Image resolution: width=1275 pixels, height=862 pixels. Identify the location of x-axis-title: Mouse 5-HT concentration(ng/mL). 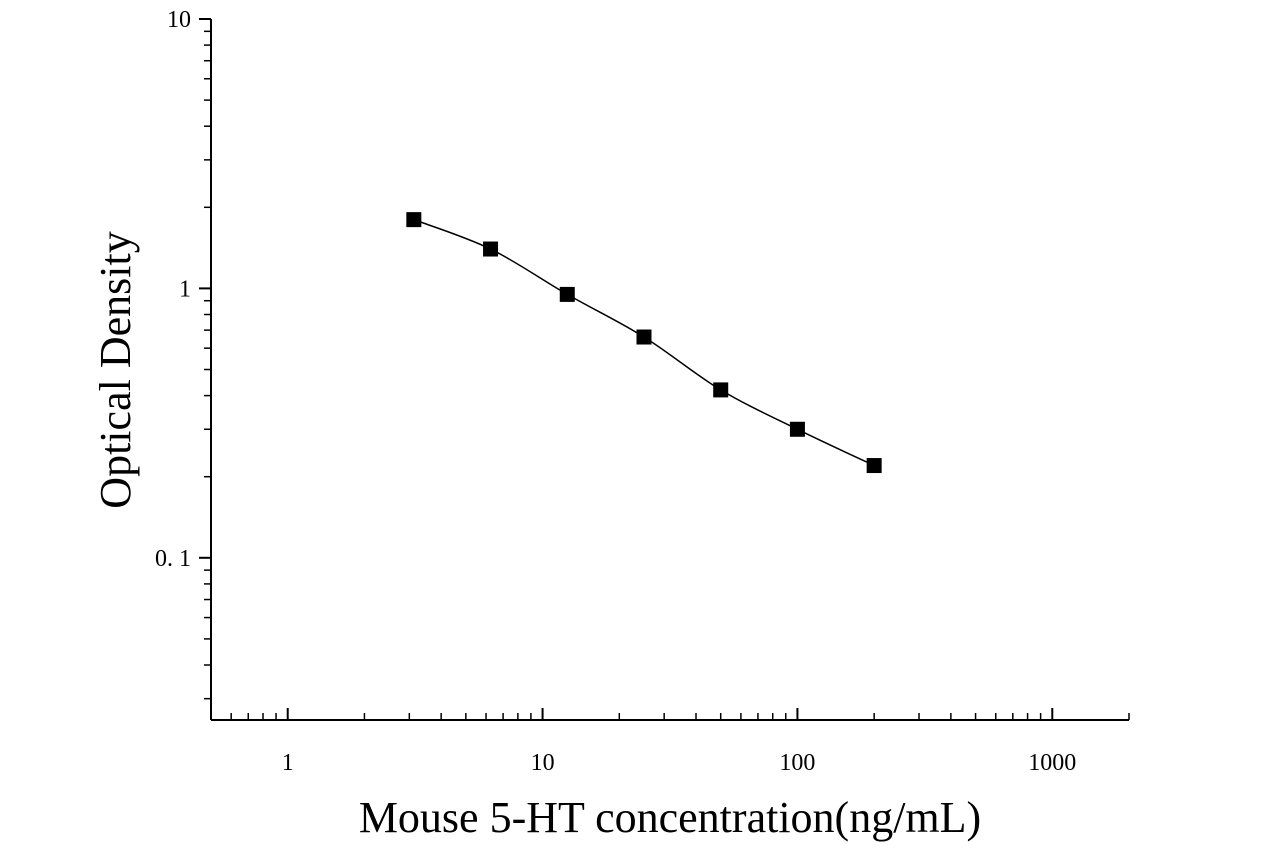
(670, 817).